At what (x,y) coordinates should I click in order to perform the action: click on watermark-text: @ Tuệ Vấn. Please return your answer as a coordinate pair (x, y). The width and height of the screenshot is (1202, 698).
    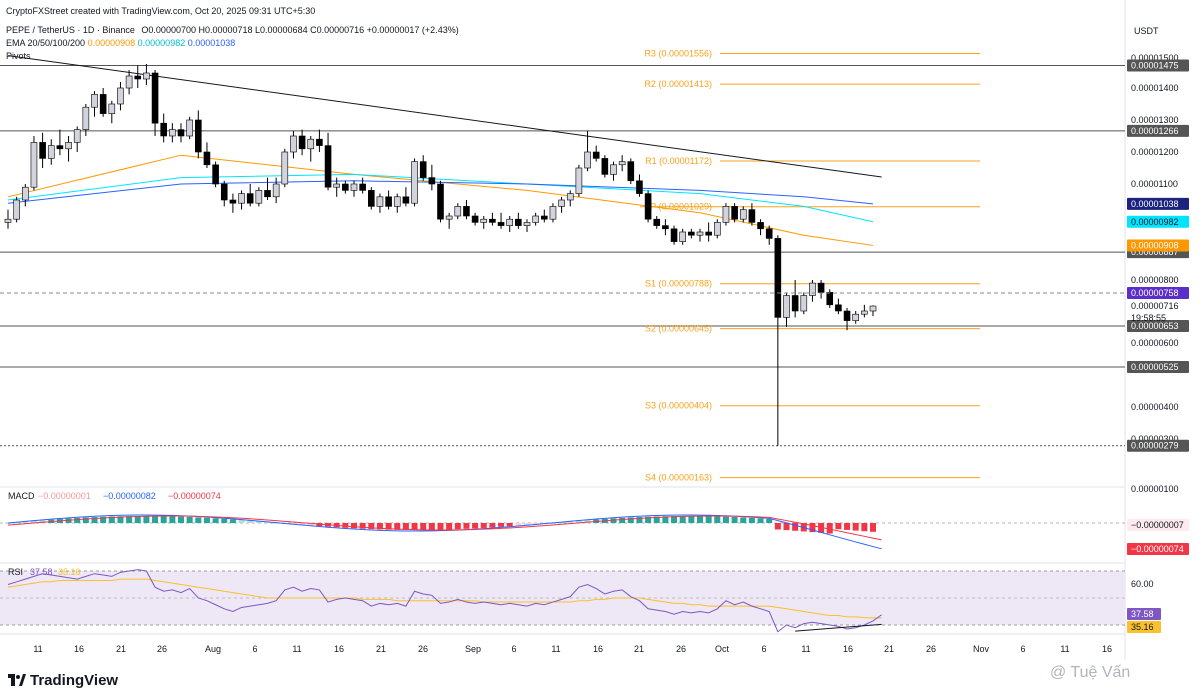
    Looking at the image, I should click on (1090, 672).